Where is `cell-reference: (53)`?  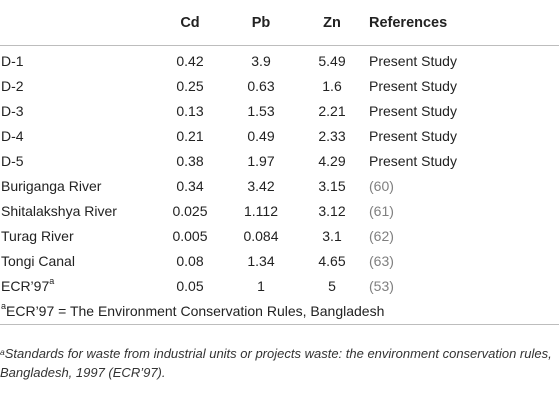
cell-reference: (53) is located at coordinates (463, 285).